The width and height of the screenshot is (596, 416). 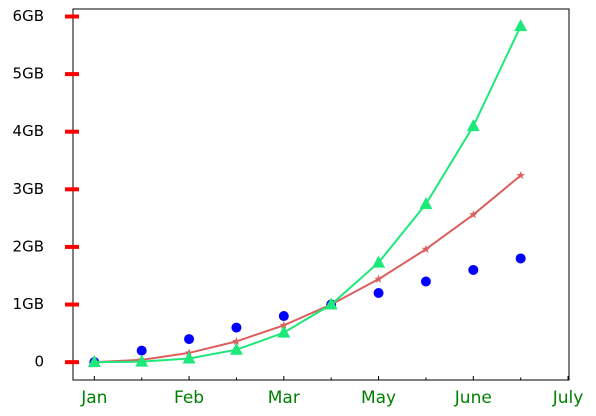 What do you see at coordinates (28, 189) in the screenshot?
I see `y-tick-label: 3GB` at bounding box center [28, 189].